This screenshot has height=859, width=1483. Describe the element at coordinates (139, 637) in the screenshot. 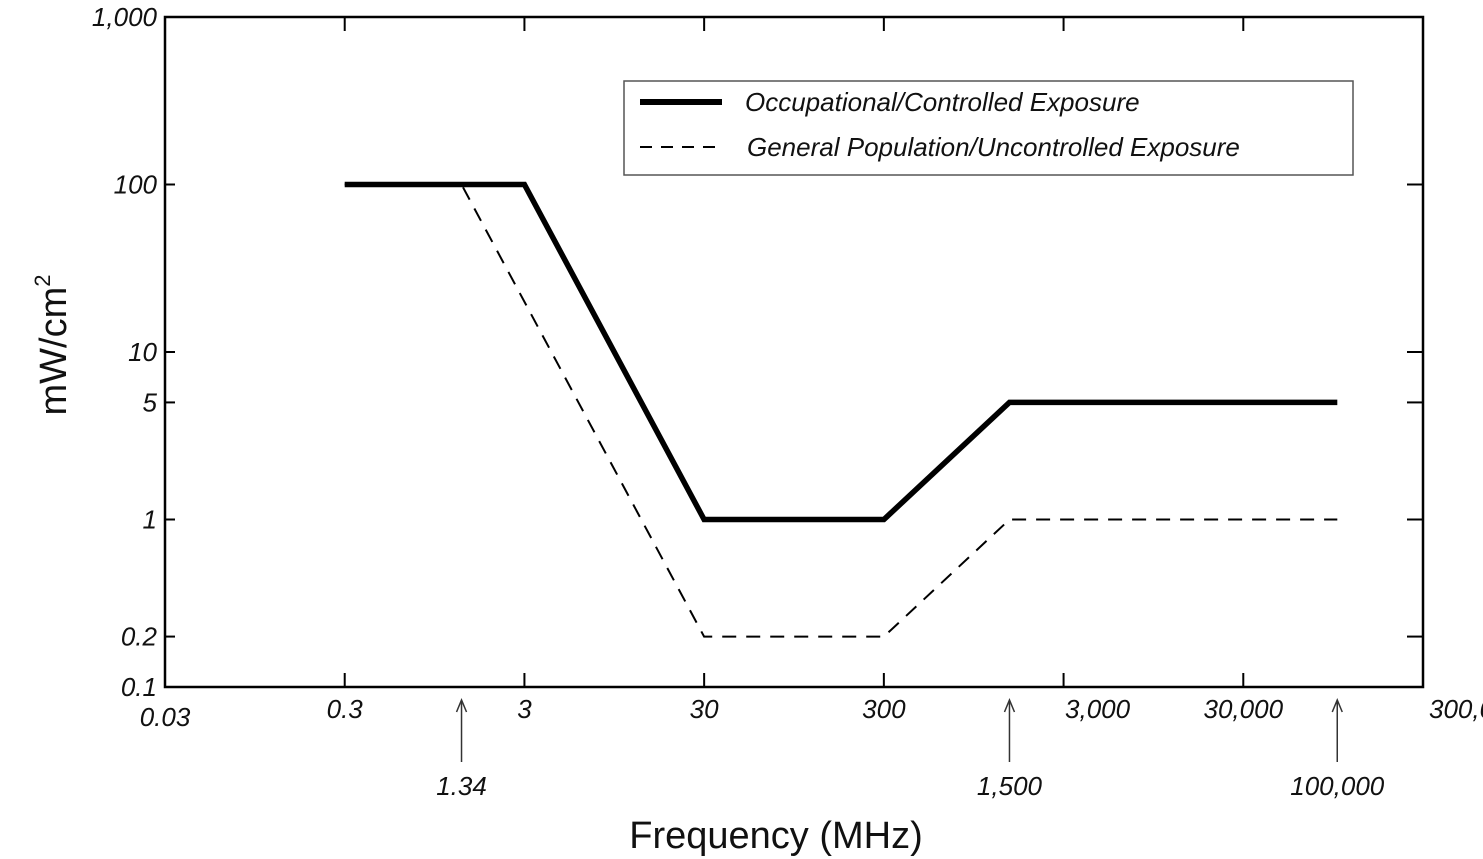

I see `y-tick-label-0-2: 0.2` at that location.